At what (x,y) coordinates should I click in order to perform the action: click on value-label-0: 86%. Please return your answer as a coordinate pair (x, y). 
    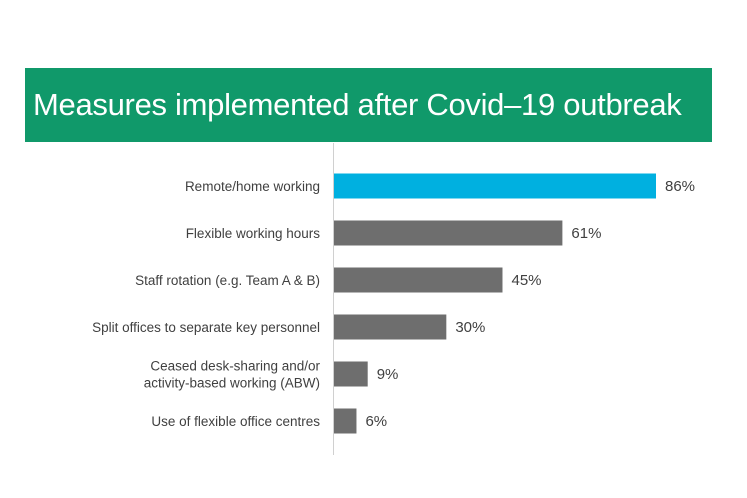
    Looking at the image, I should click on (680, 186).